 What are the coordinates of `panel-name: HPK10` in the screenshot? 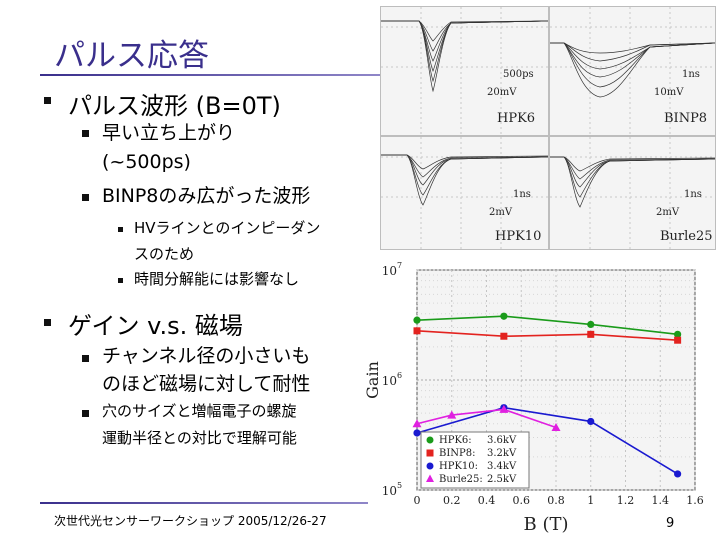 It's located at (518, 236).